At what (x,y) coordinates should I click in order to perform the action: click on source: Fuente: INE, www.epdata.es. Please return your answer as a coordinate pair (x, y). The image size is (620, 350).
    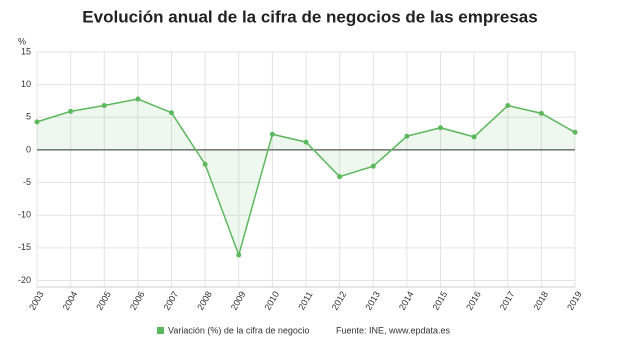
    Looking at the image, I should click on (393, 330).